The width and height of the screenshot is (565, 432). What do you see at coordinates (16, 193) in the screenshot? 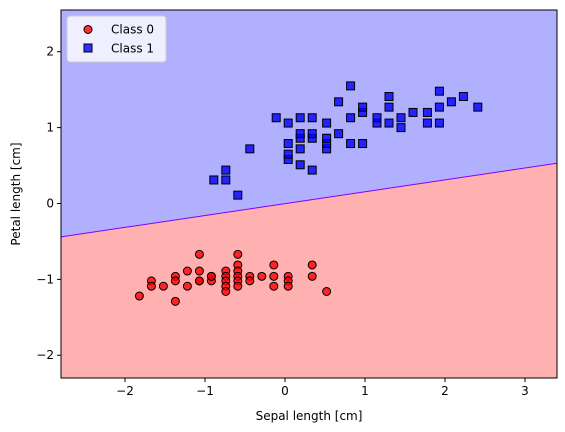
I see `y-axis-label: Petal length [cm]` at bounding box center [16, 193].